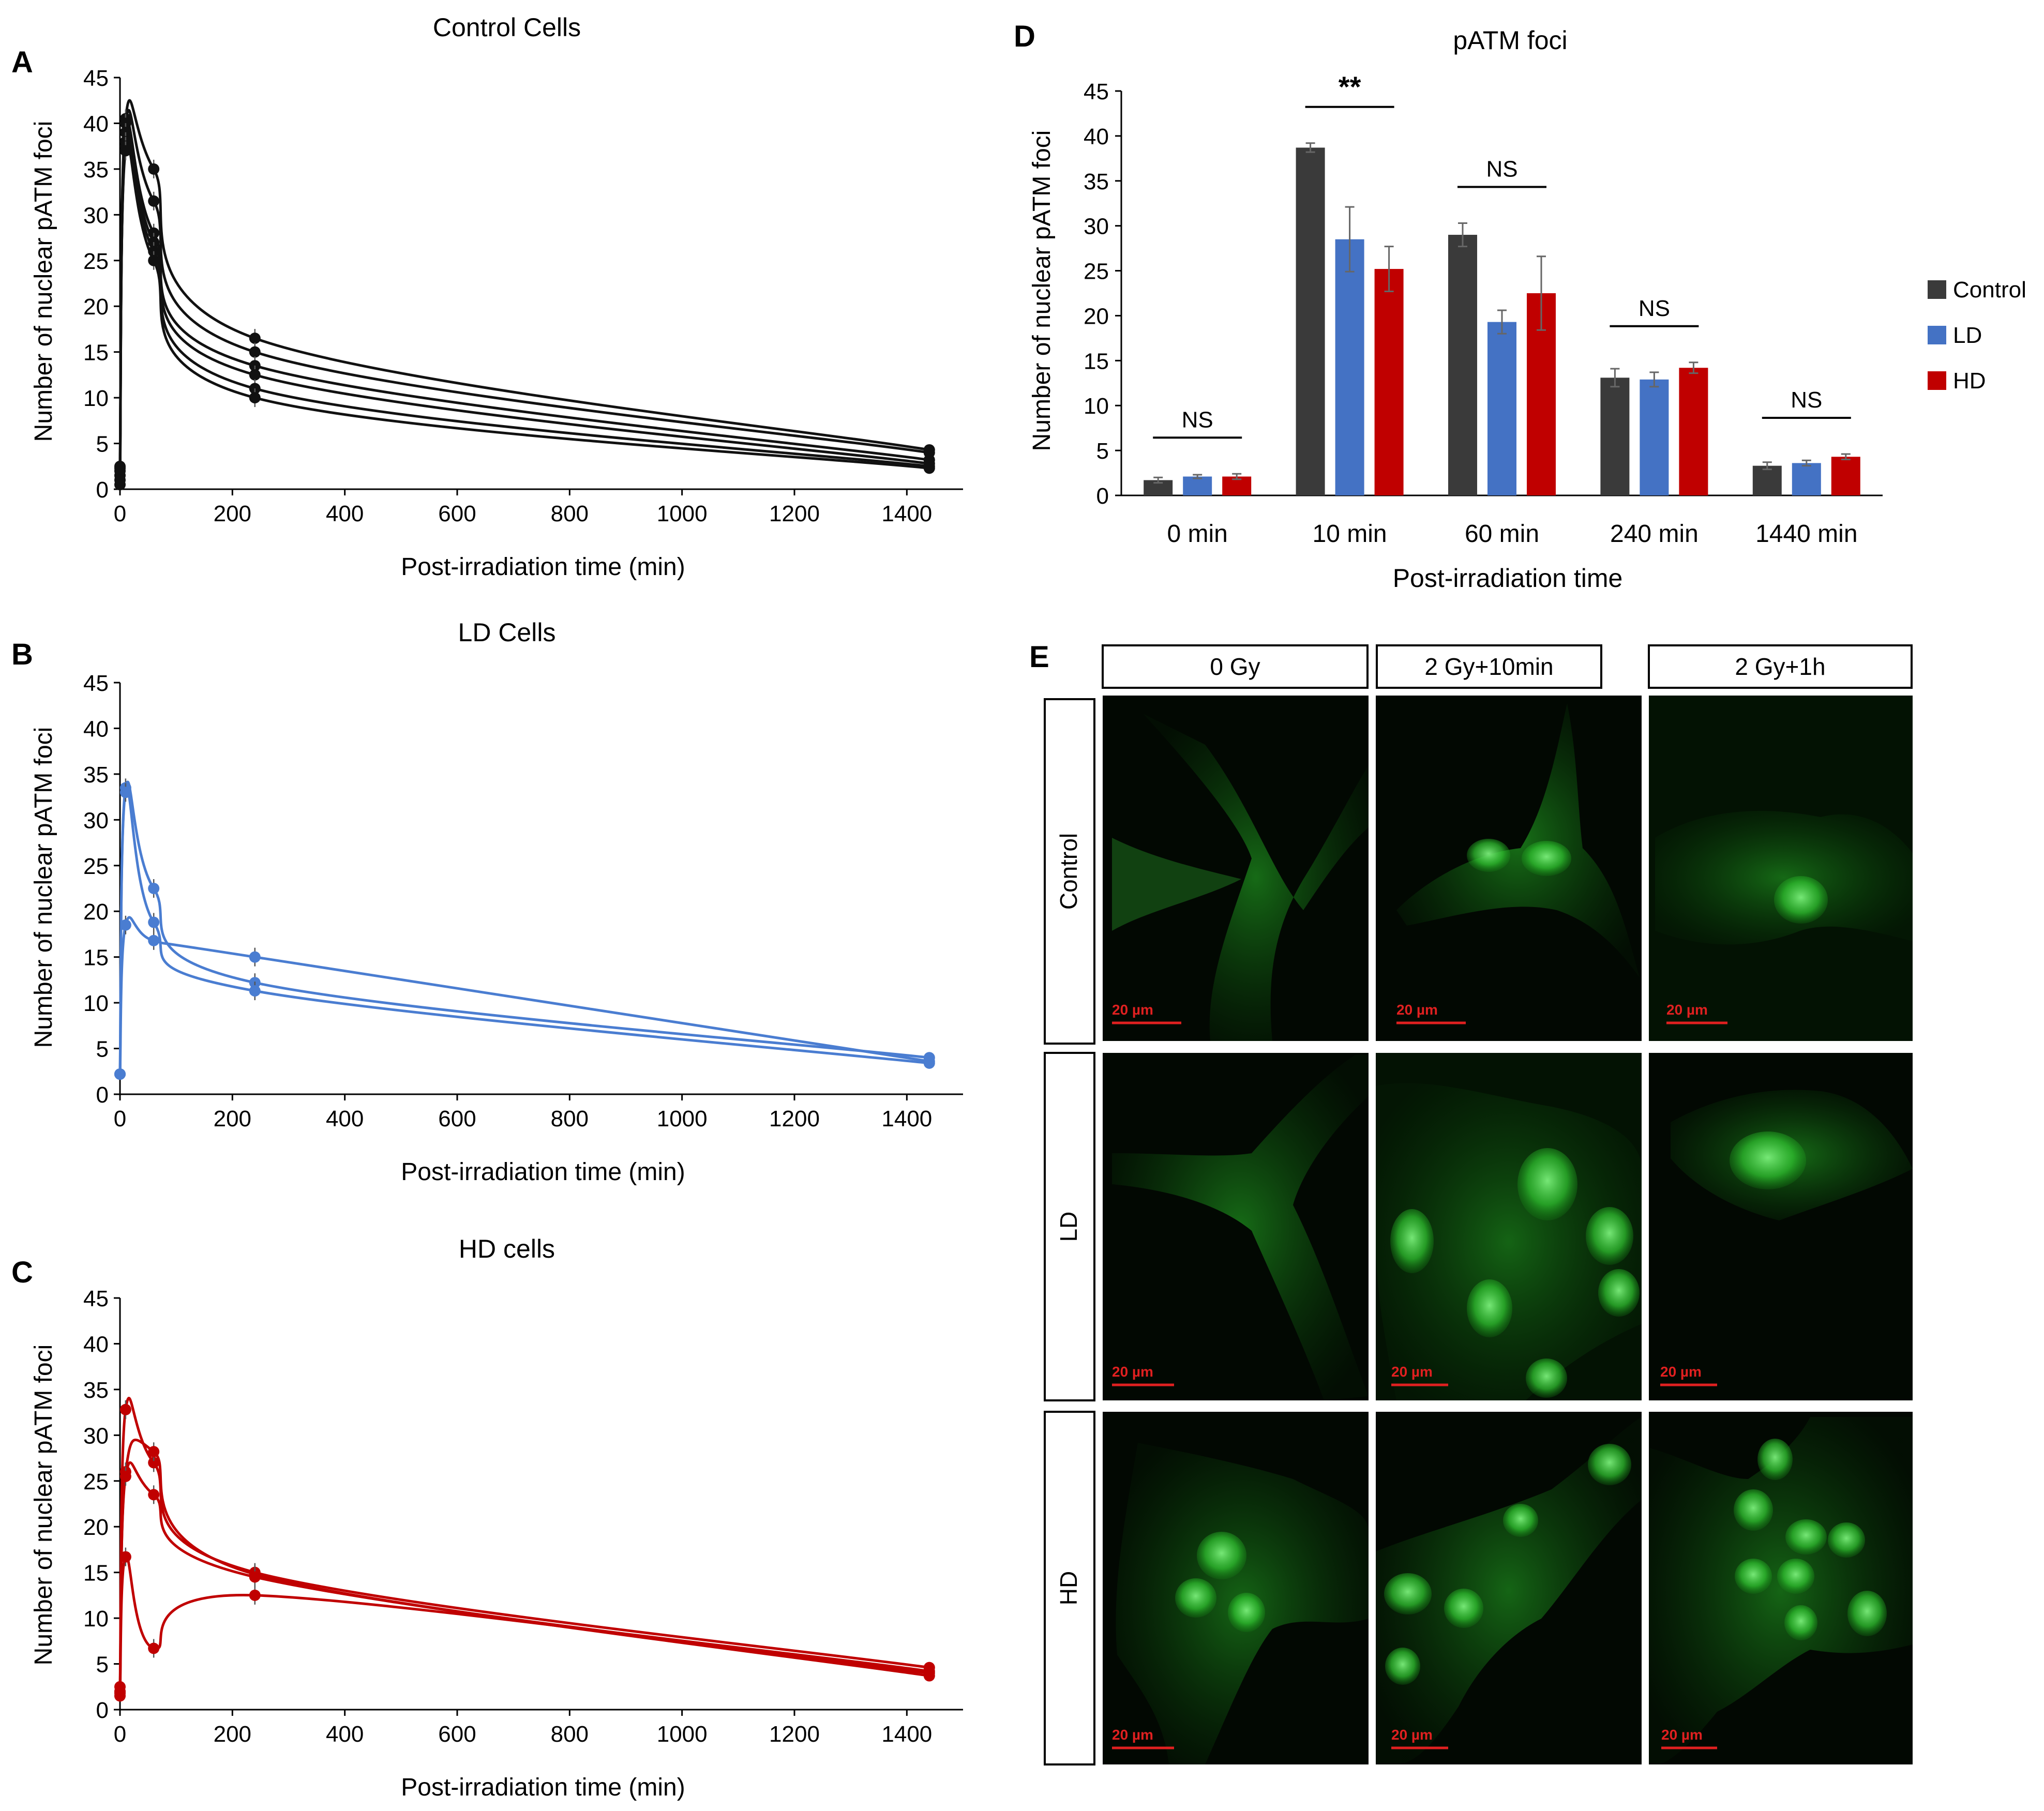  Describe the element at coordinates (1509, 868) in the screenshot. I see `micrograph-control-2gy-10min` at that location.